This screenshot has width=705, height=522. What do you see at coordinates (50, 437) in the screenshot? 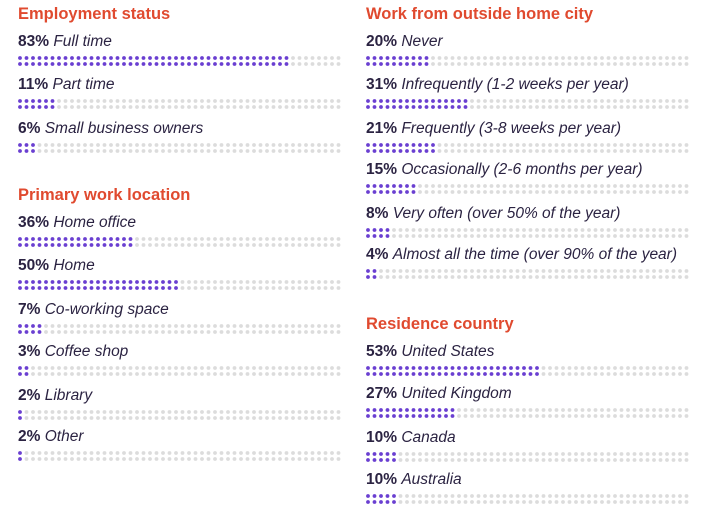
I see `item-label: 2% Other` at bounding box center [50, 437].